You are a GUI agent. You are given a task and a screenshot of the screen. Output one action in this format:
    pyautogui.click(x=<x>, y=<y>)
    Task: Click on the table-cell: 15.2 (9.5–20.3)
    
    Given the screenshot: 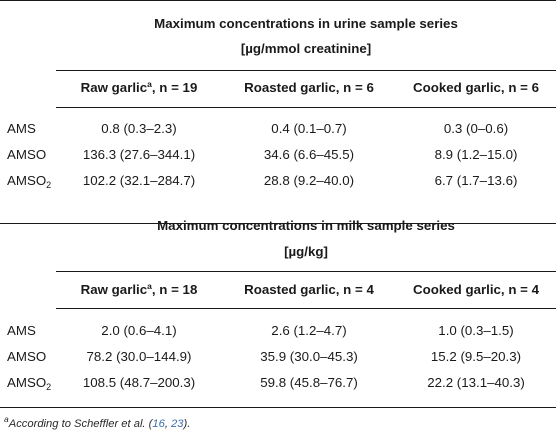 What is the action you would take?
    pyautogui.click(x=476, y=356)
    